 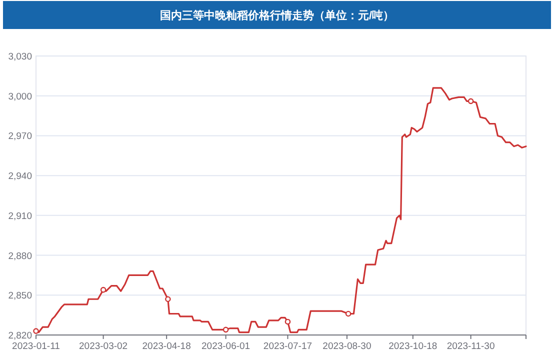 I want to click on y-tick-label: 2,850, so click(x=20, y=296).